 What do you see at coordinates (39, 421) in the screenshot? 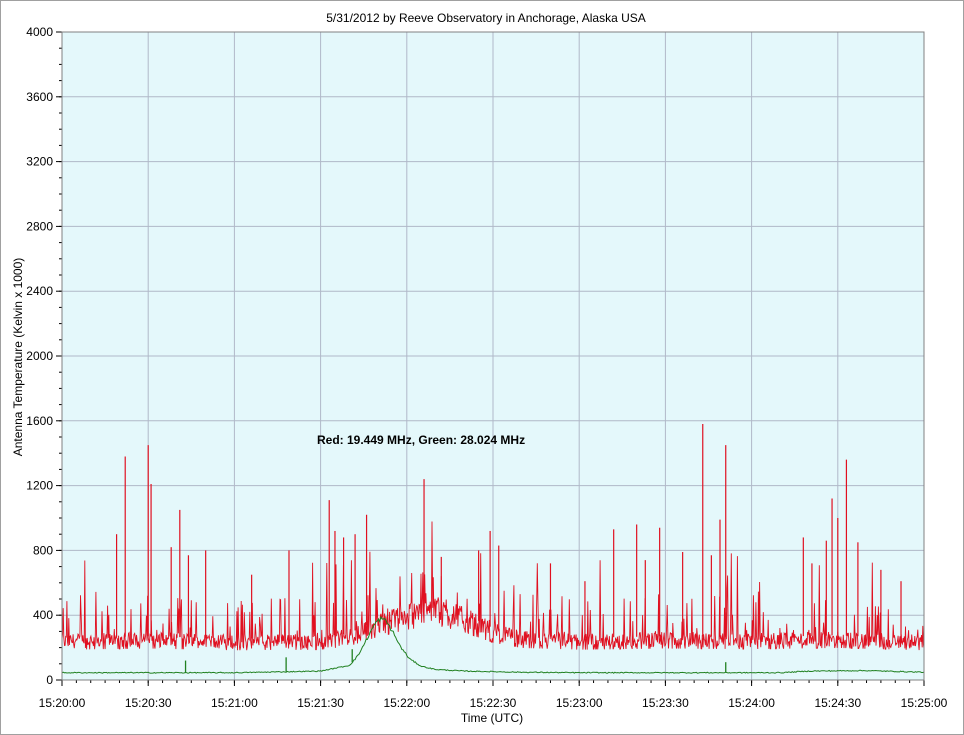
I see `y-tick-label: 1600` at bounding box center [39, 421].